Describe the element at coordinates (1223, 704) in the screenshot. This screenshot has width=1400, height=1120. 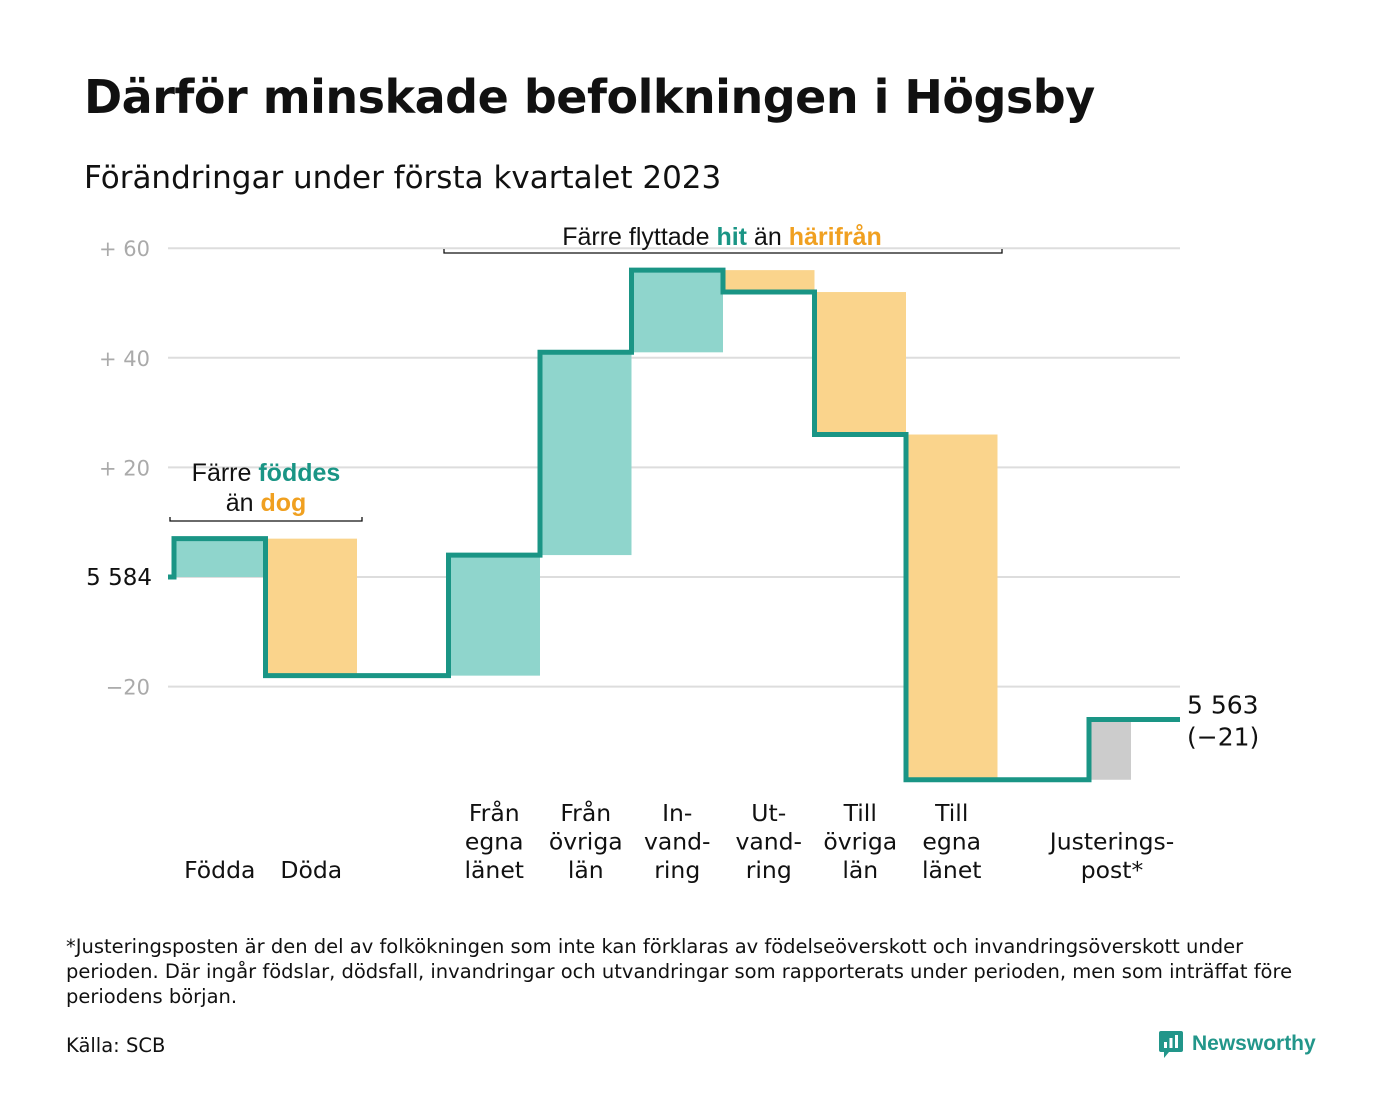
I see `end-value-label: 5 563` at that location.